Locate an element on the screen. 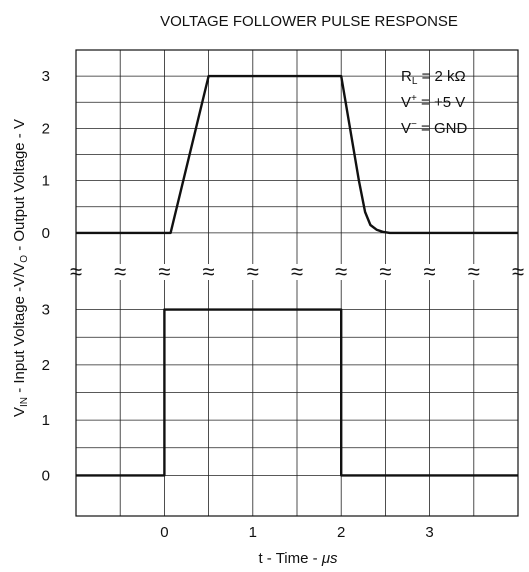 The image size is (529, 572). annotation-vminus: V− = GND is located at coordinates (434, 128).